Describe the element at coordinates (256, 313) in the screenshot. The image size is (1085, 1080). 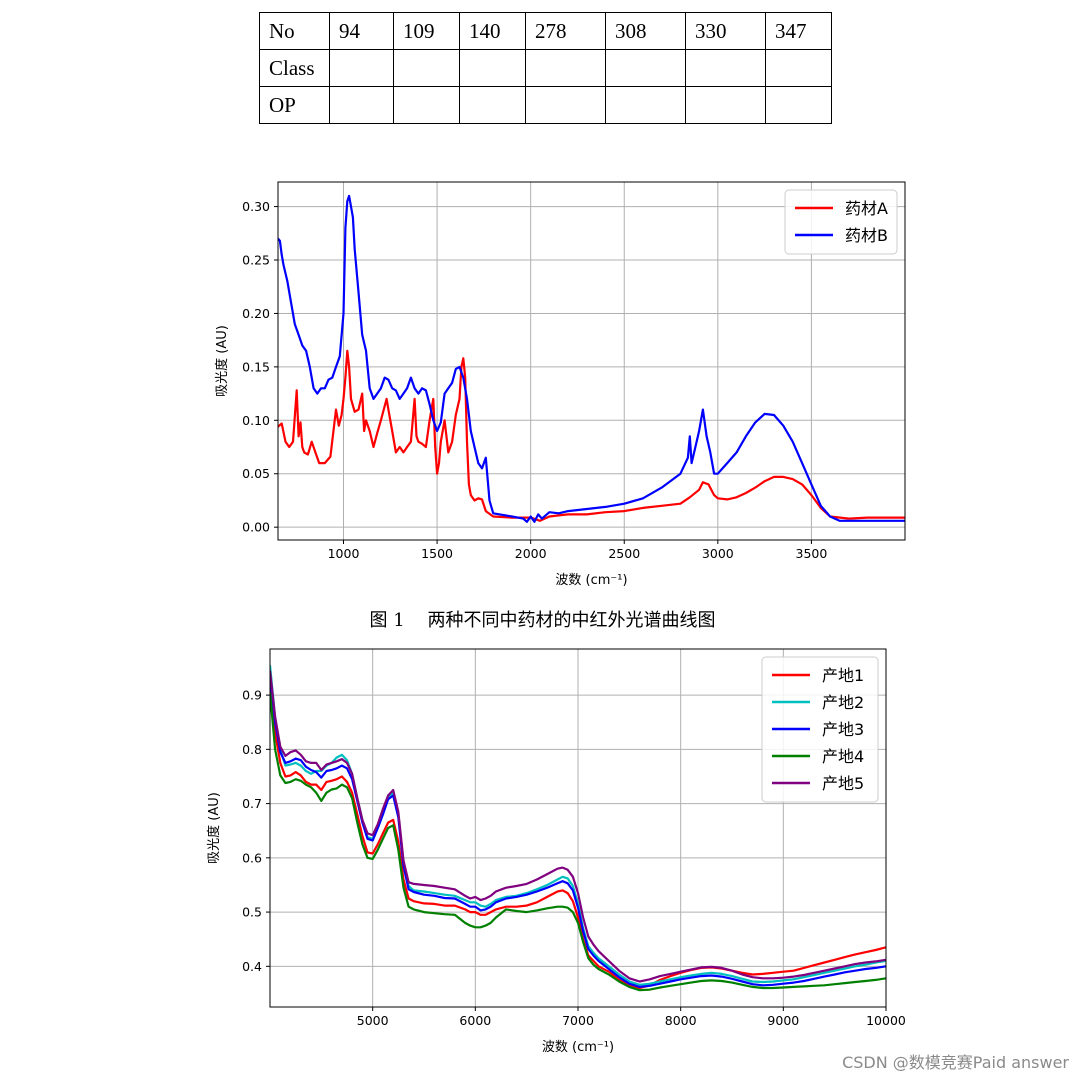
I see `y-tick-label: 0.20` at that location.